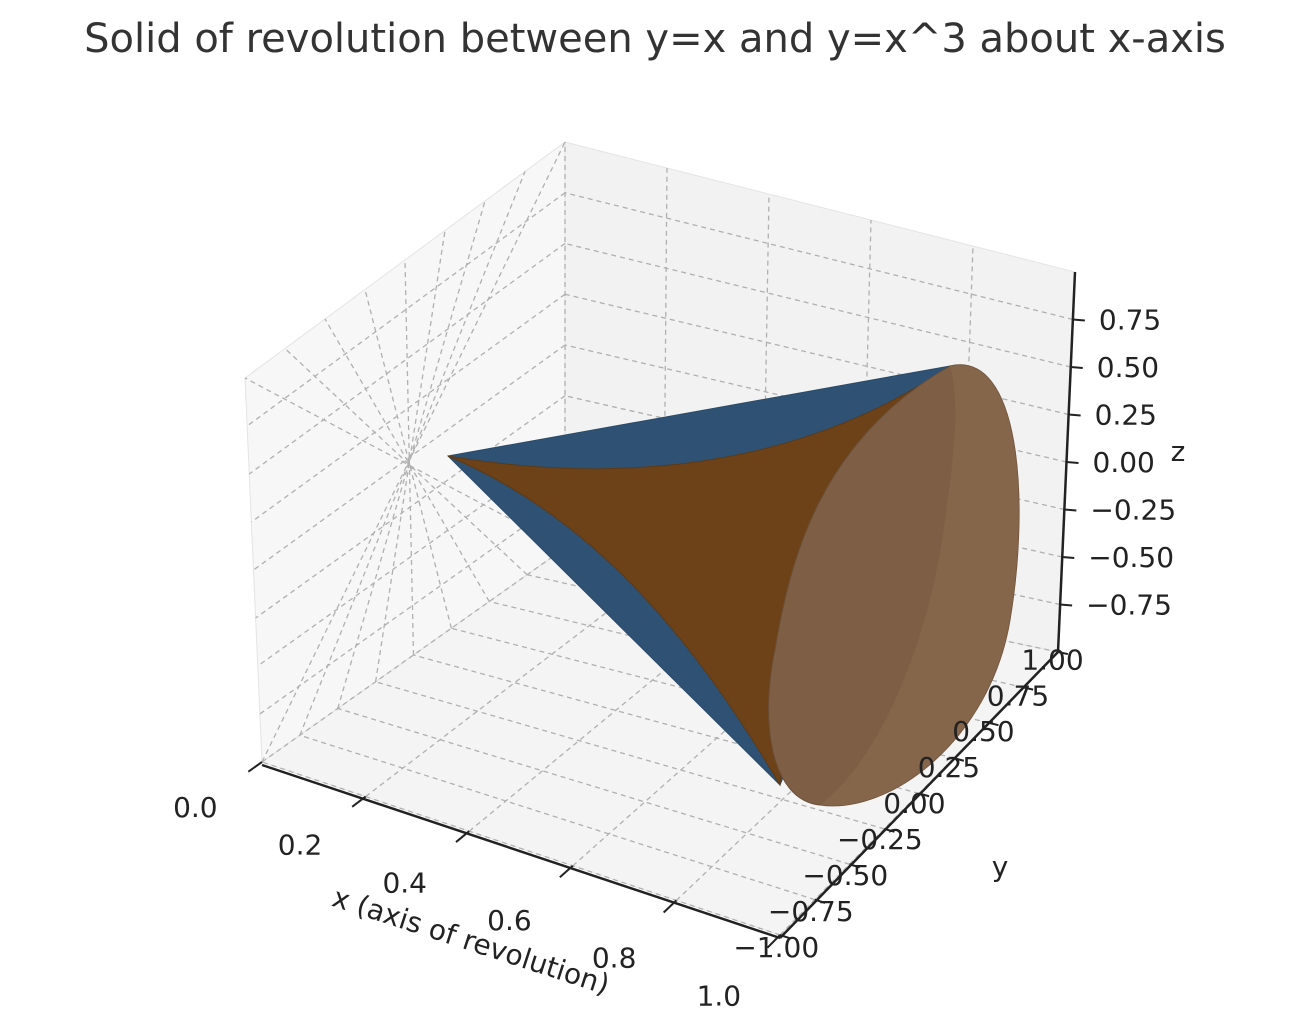 This screenshot has width=1310, height=1024. Describe the element at coordinates (719, 995) in the screenshot. I see `x-tick-label: 1.0` at that location.